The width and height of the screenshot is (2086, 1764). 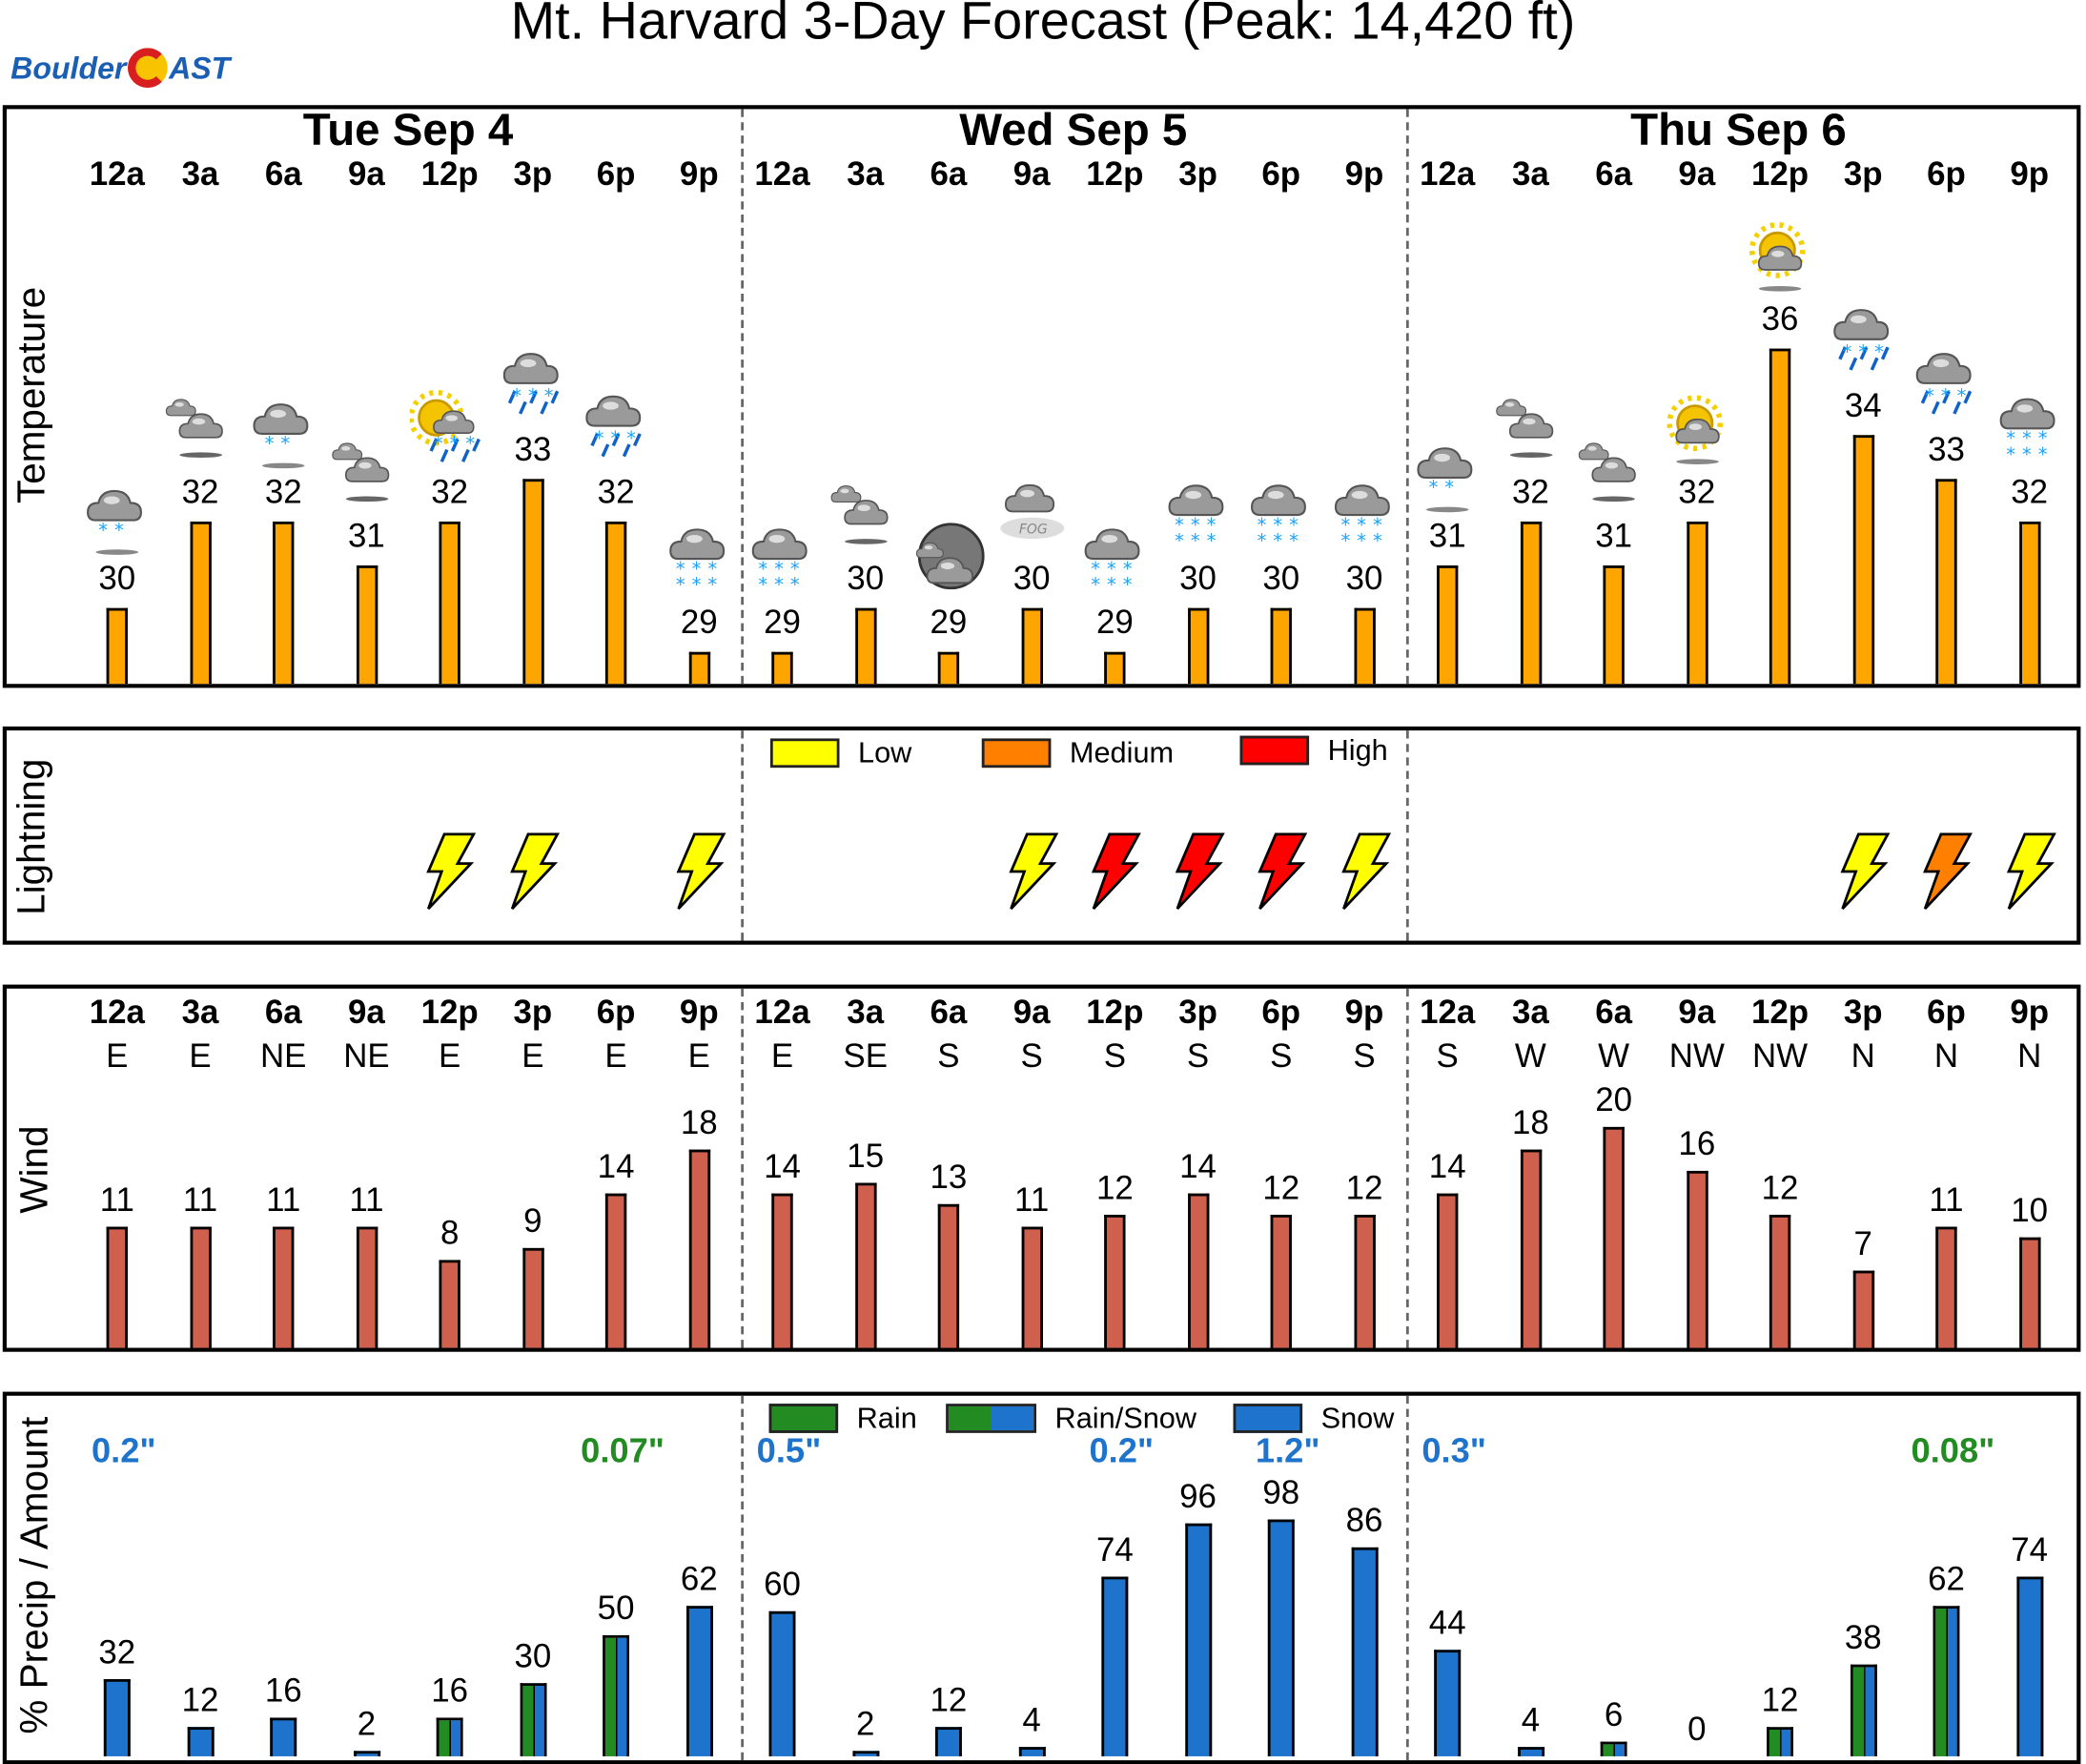 What do you see at coordinates (2030, 1550) in the screenshot?
I see `precip-value: 74` at bounding box center [2030, 1550].